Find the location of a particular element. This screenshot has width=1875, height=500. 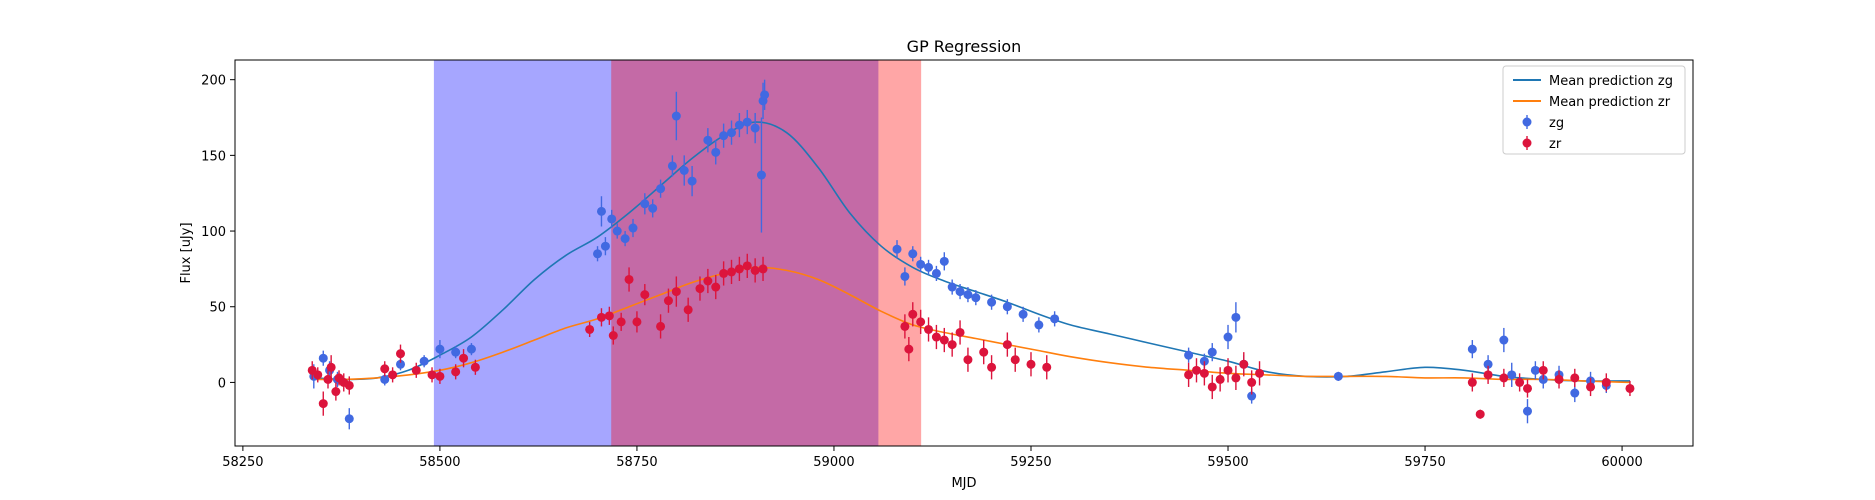

x-tick-label: 59750 is located at coordinates (1424, 462).